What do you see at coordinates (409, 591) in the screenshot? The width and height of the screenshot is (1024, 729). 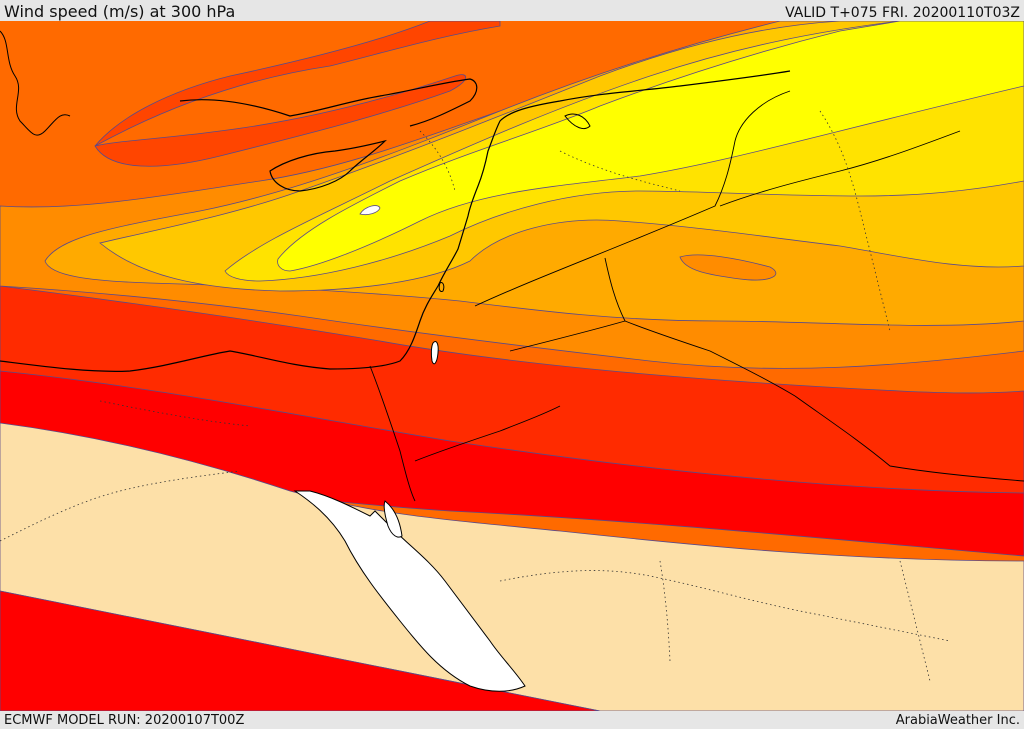 I see `red-sea` at bounding box center [409, 591].